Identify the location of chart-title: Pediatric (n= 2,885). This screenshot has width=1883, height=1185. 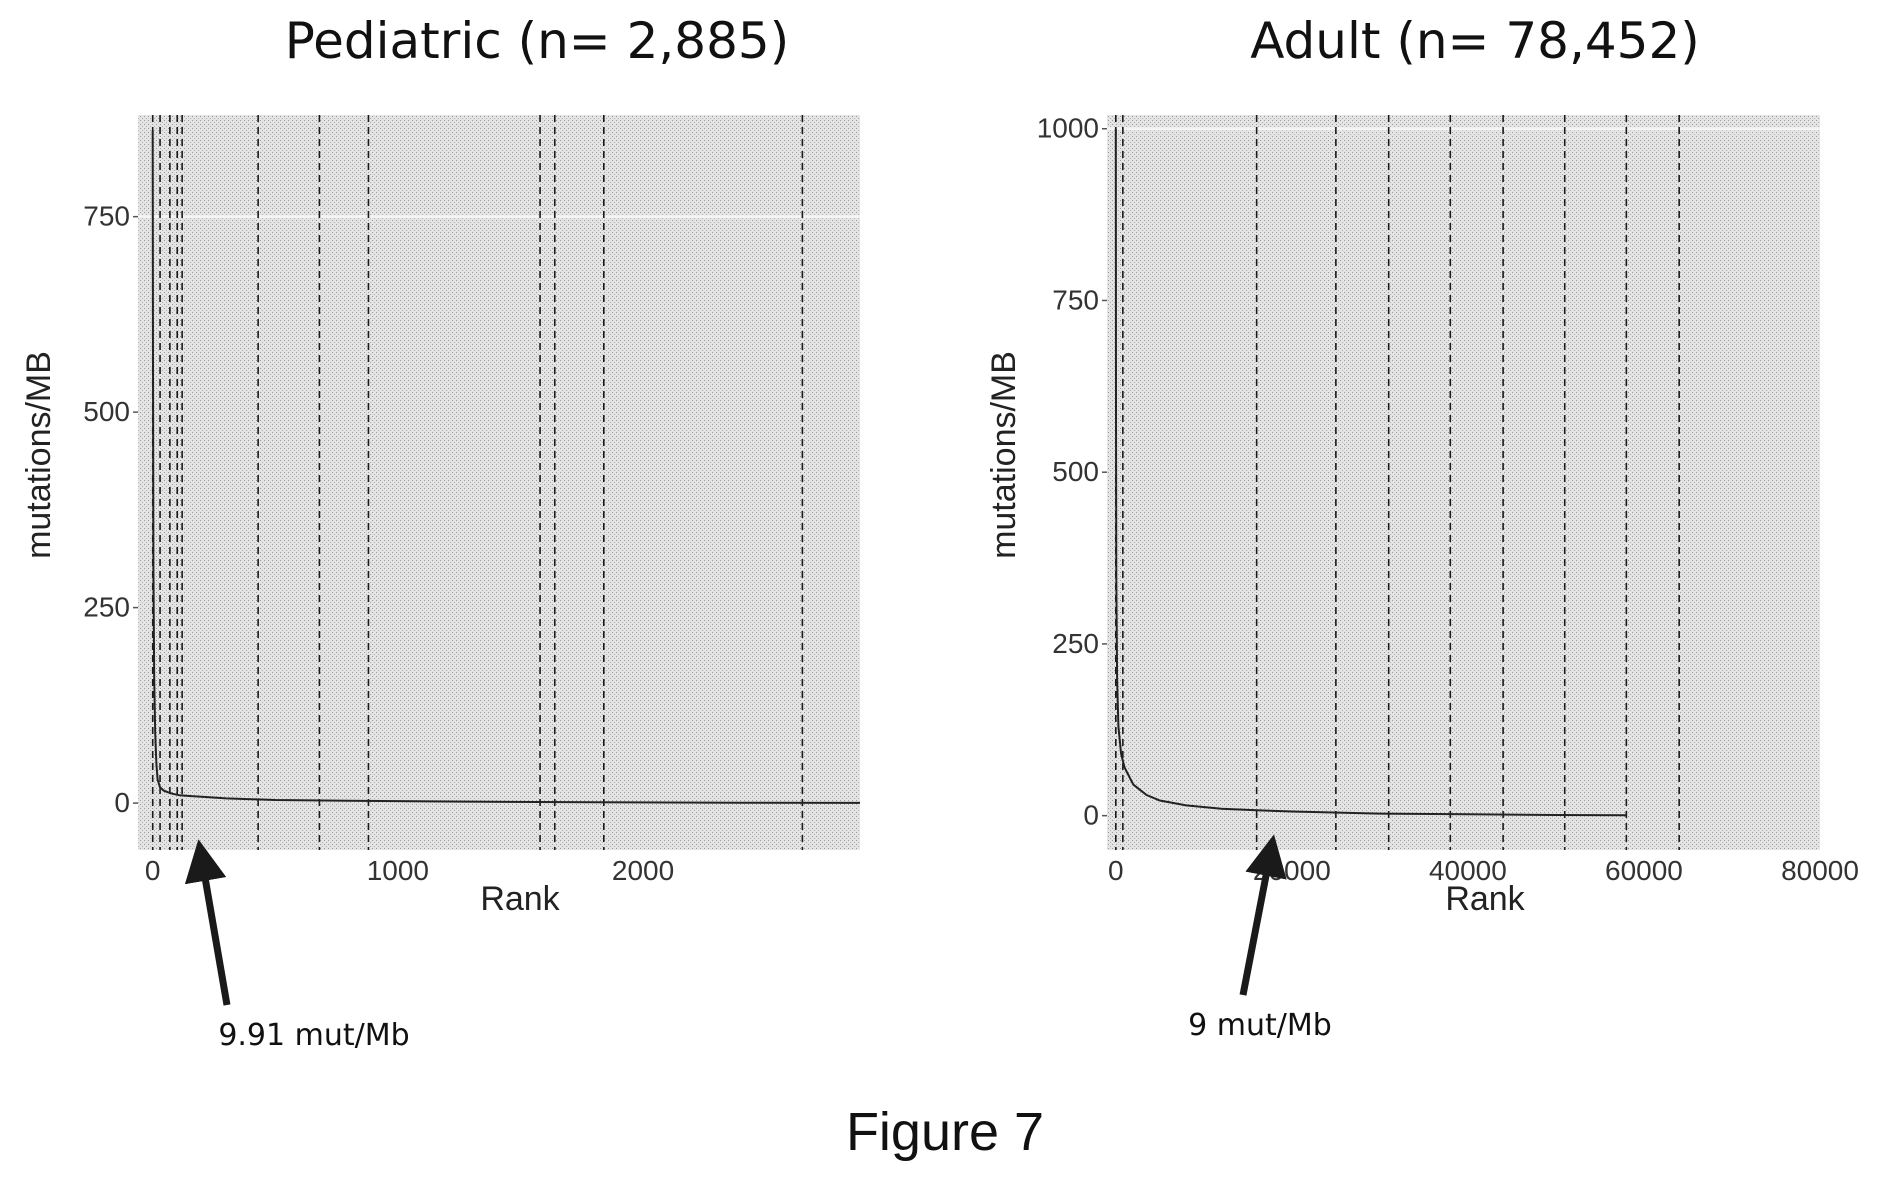
(537, 41).